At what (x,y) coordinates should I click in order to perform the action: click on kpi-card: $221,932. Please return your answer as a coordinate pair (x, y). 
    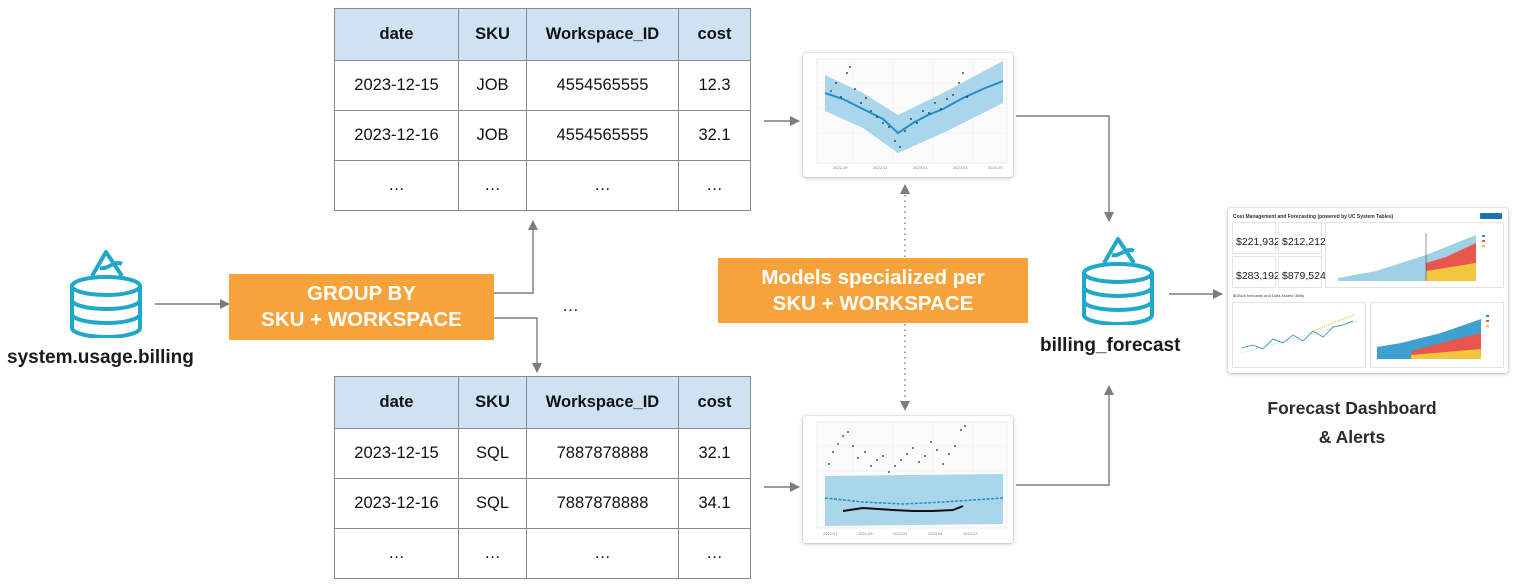
    Looking at the image, I should click on (1256, 238).